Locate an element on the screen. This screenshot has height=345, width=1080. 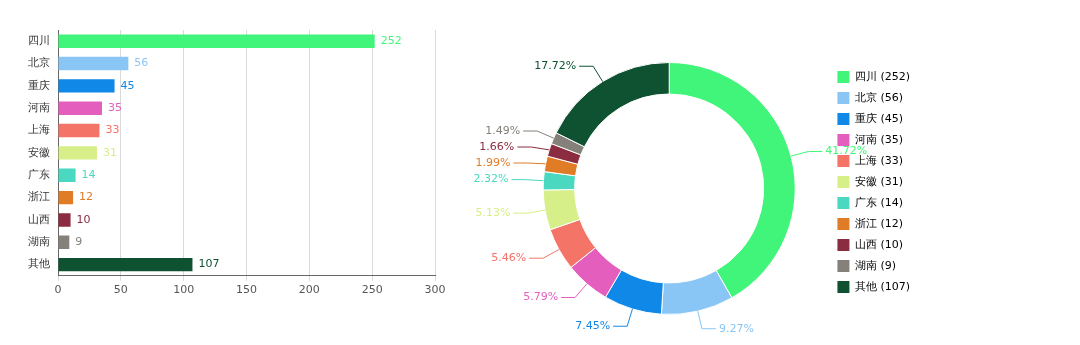
legend-label: 其他 (107) is located at coordinates (882, 286).